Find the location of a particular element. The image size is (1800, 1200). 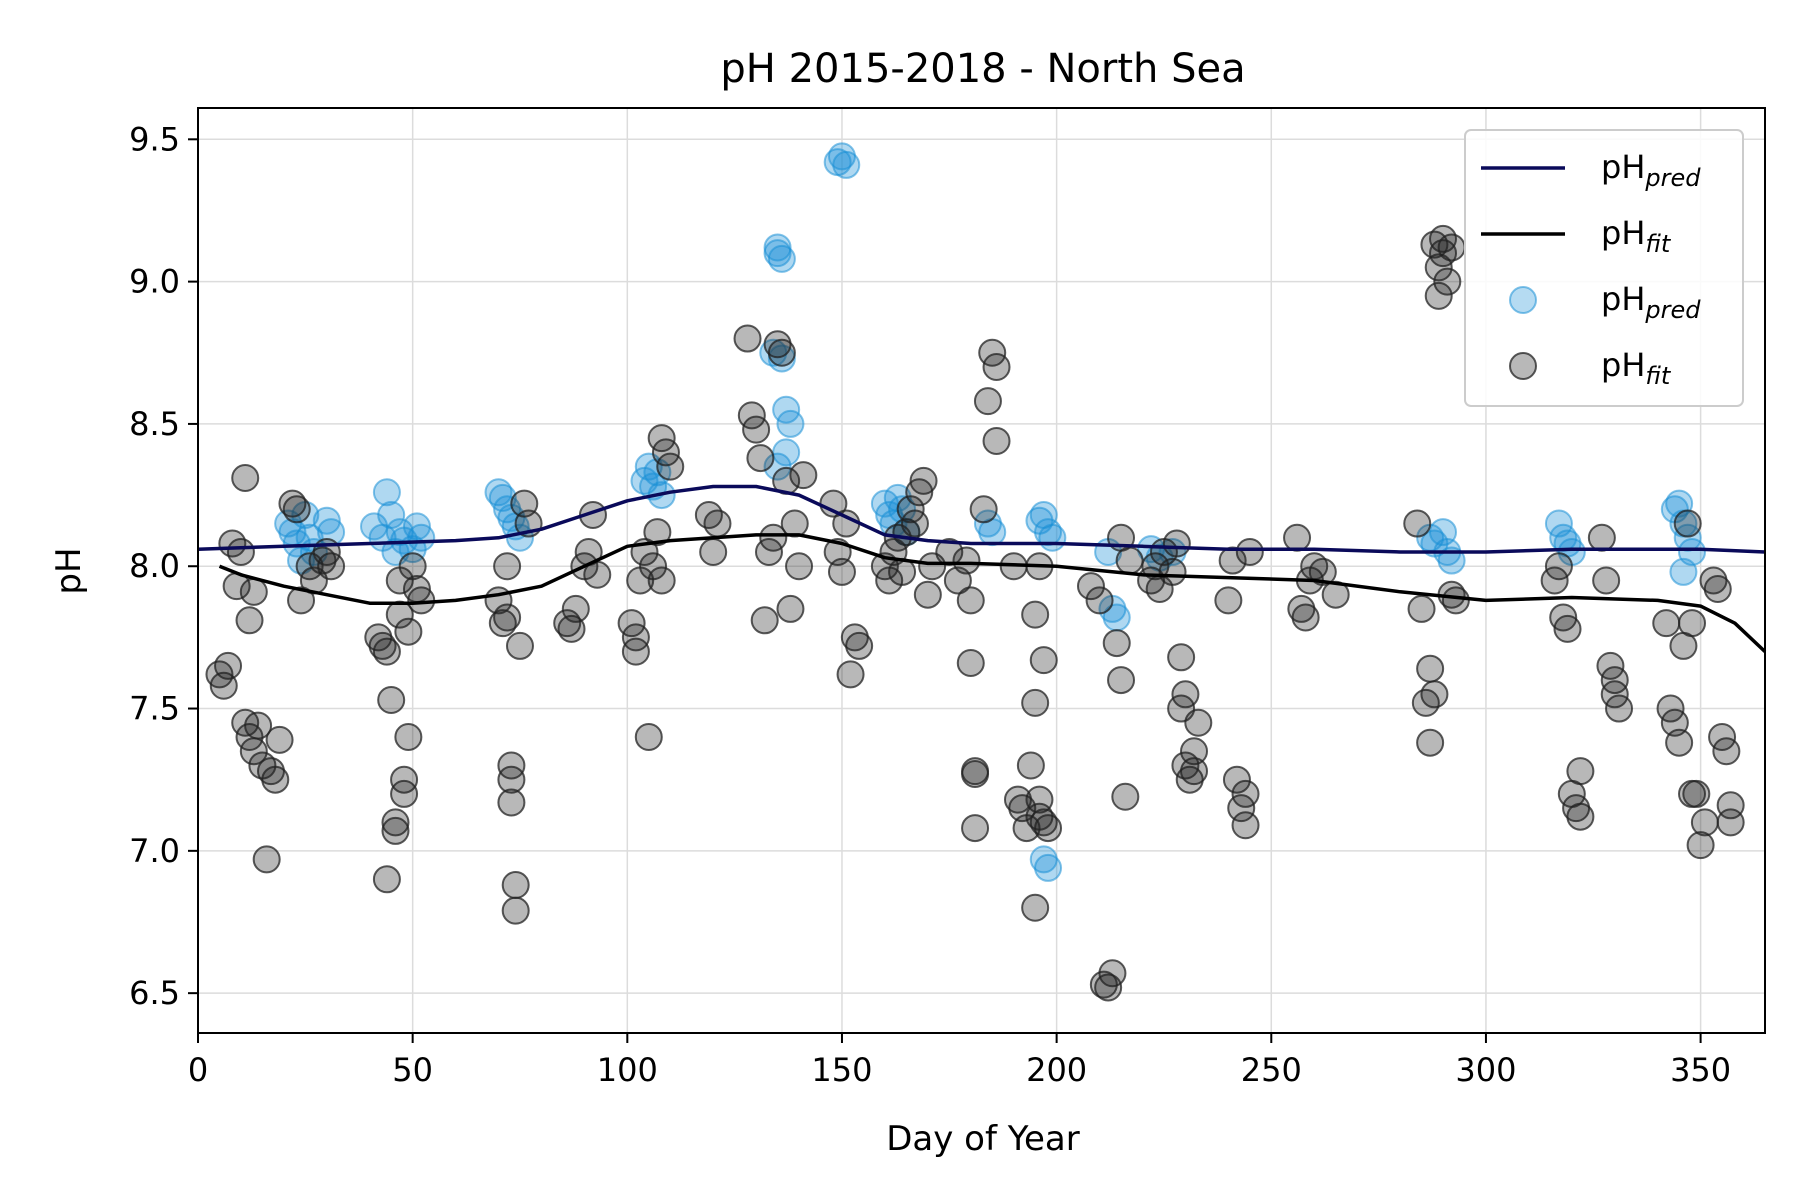

pred-line is located at coordinates (981, 519).